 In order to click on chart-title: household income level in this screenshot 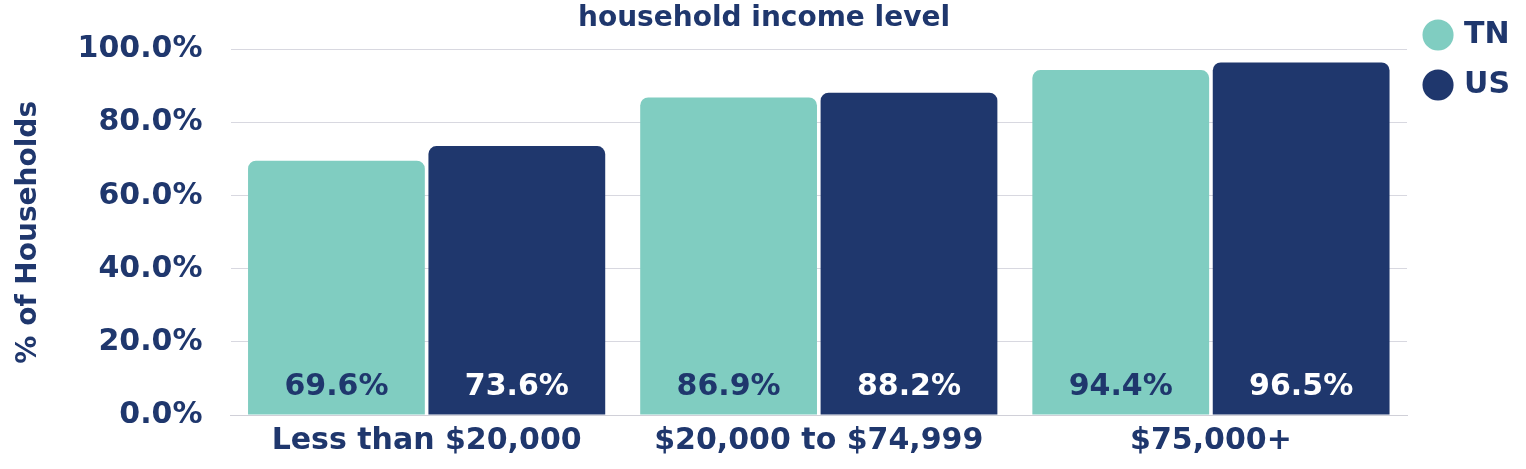, I will do `click(764, 17)`.